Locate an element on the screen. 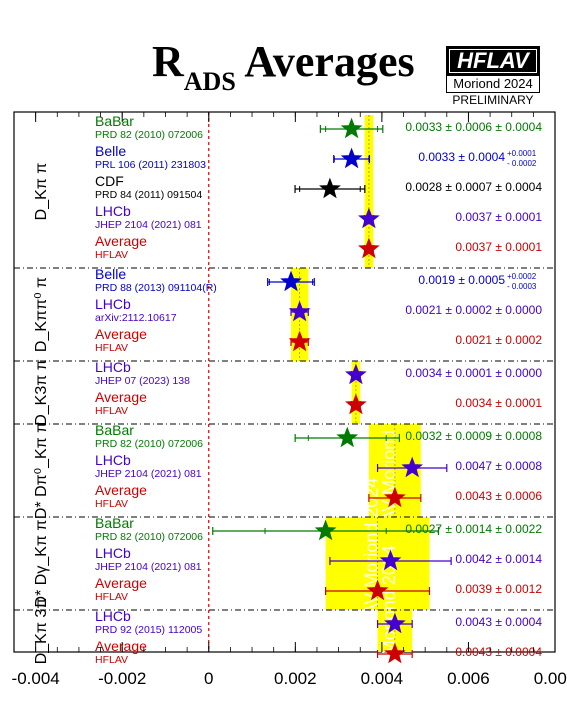  value-label: 0.0047 ± 0.0008 is located at coordinates (498, 466).